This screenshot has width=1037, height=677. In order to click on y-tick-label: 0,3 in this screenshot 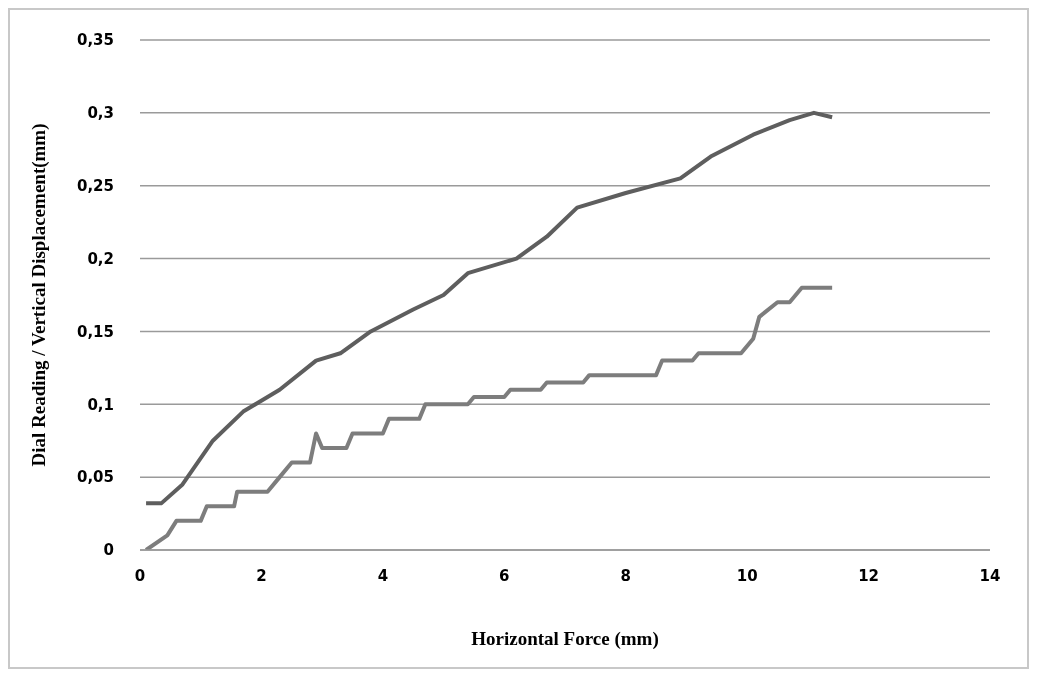, I will do `click(100, 113)`.